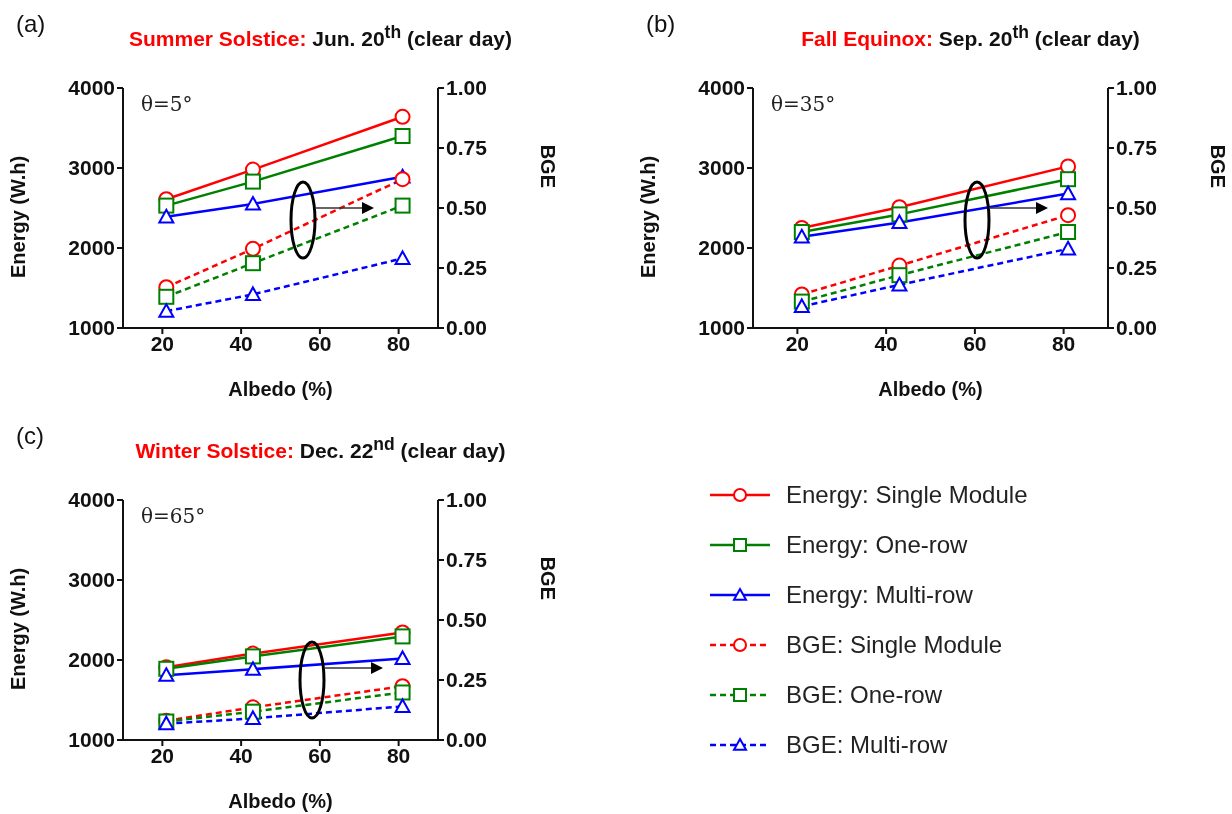  Describe the element at coordinates (879, 595) in the screenshot. I see `legend-label: Energy: Multi-row` at that location.